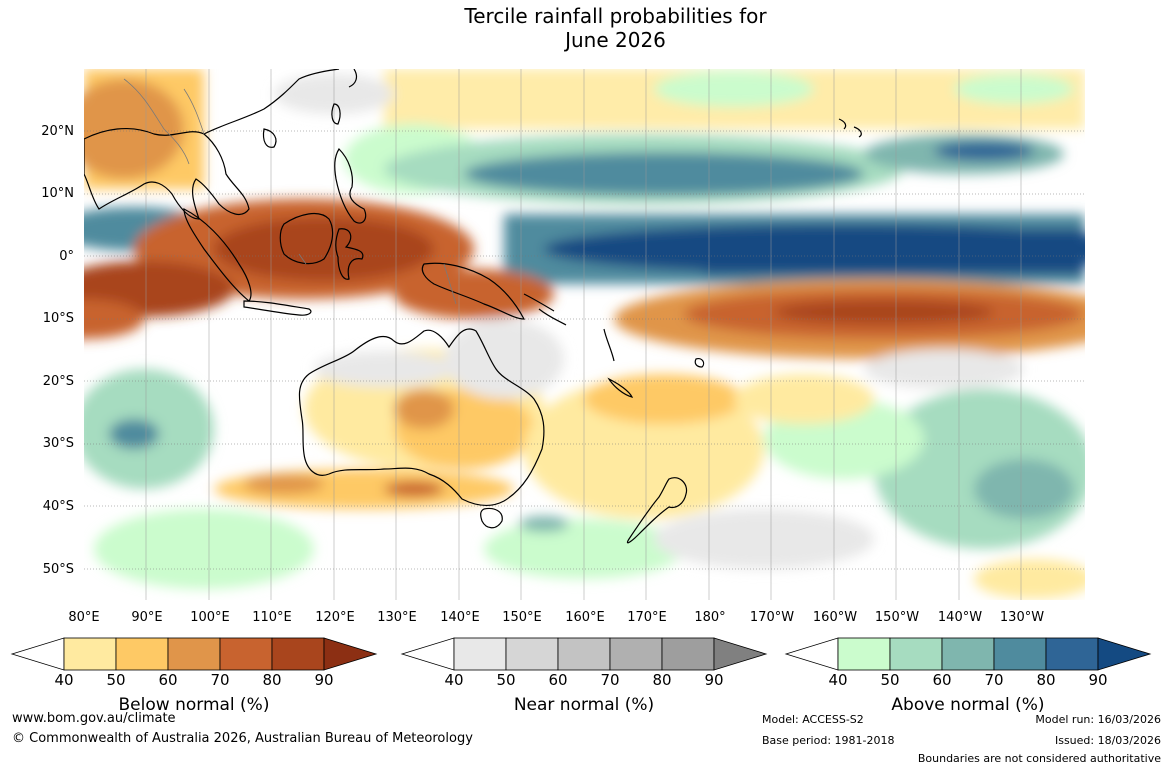 The height and width of the screenshot is (770, 1173). I want to click on above-tick: 40, so click(838, 680).